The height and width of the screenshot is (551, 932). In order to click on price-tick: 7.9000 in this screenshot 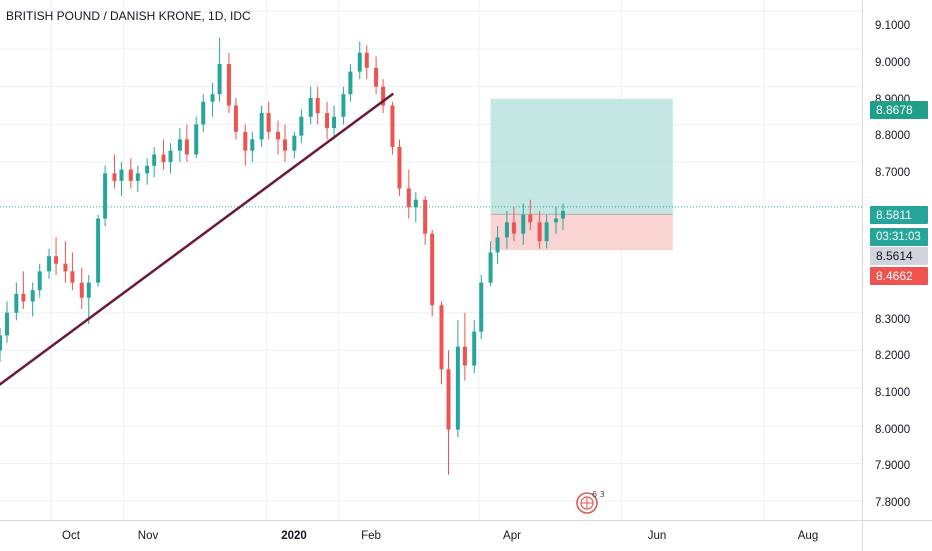, I will do `click(893, 466)`.